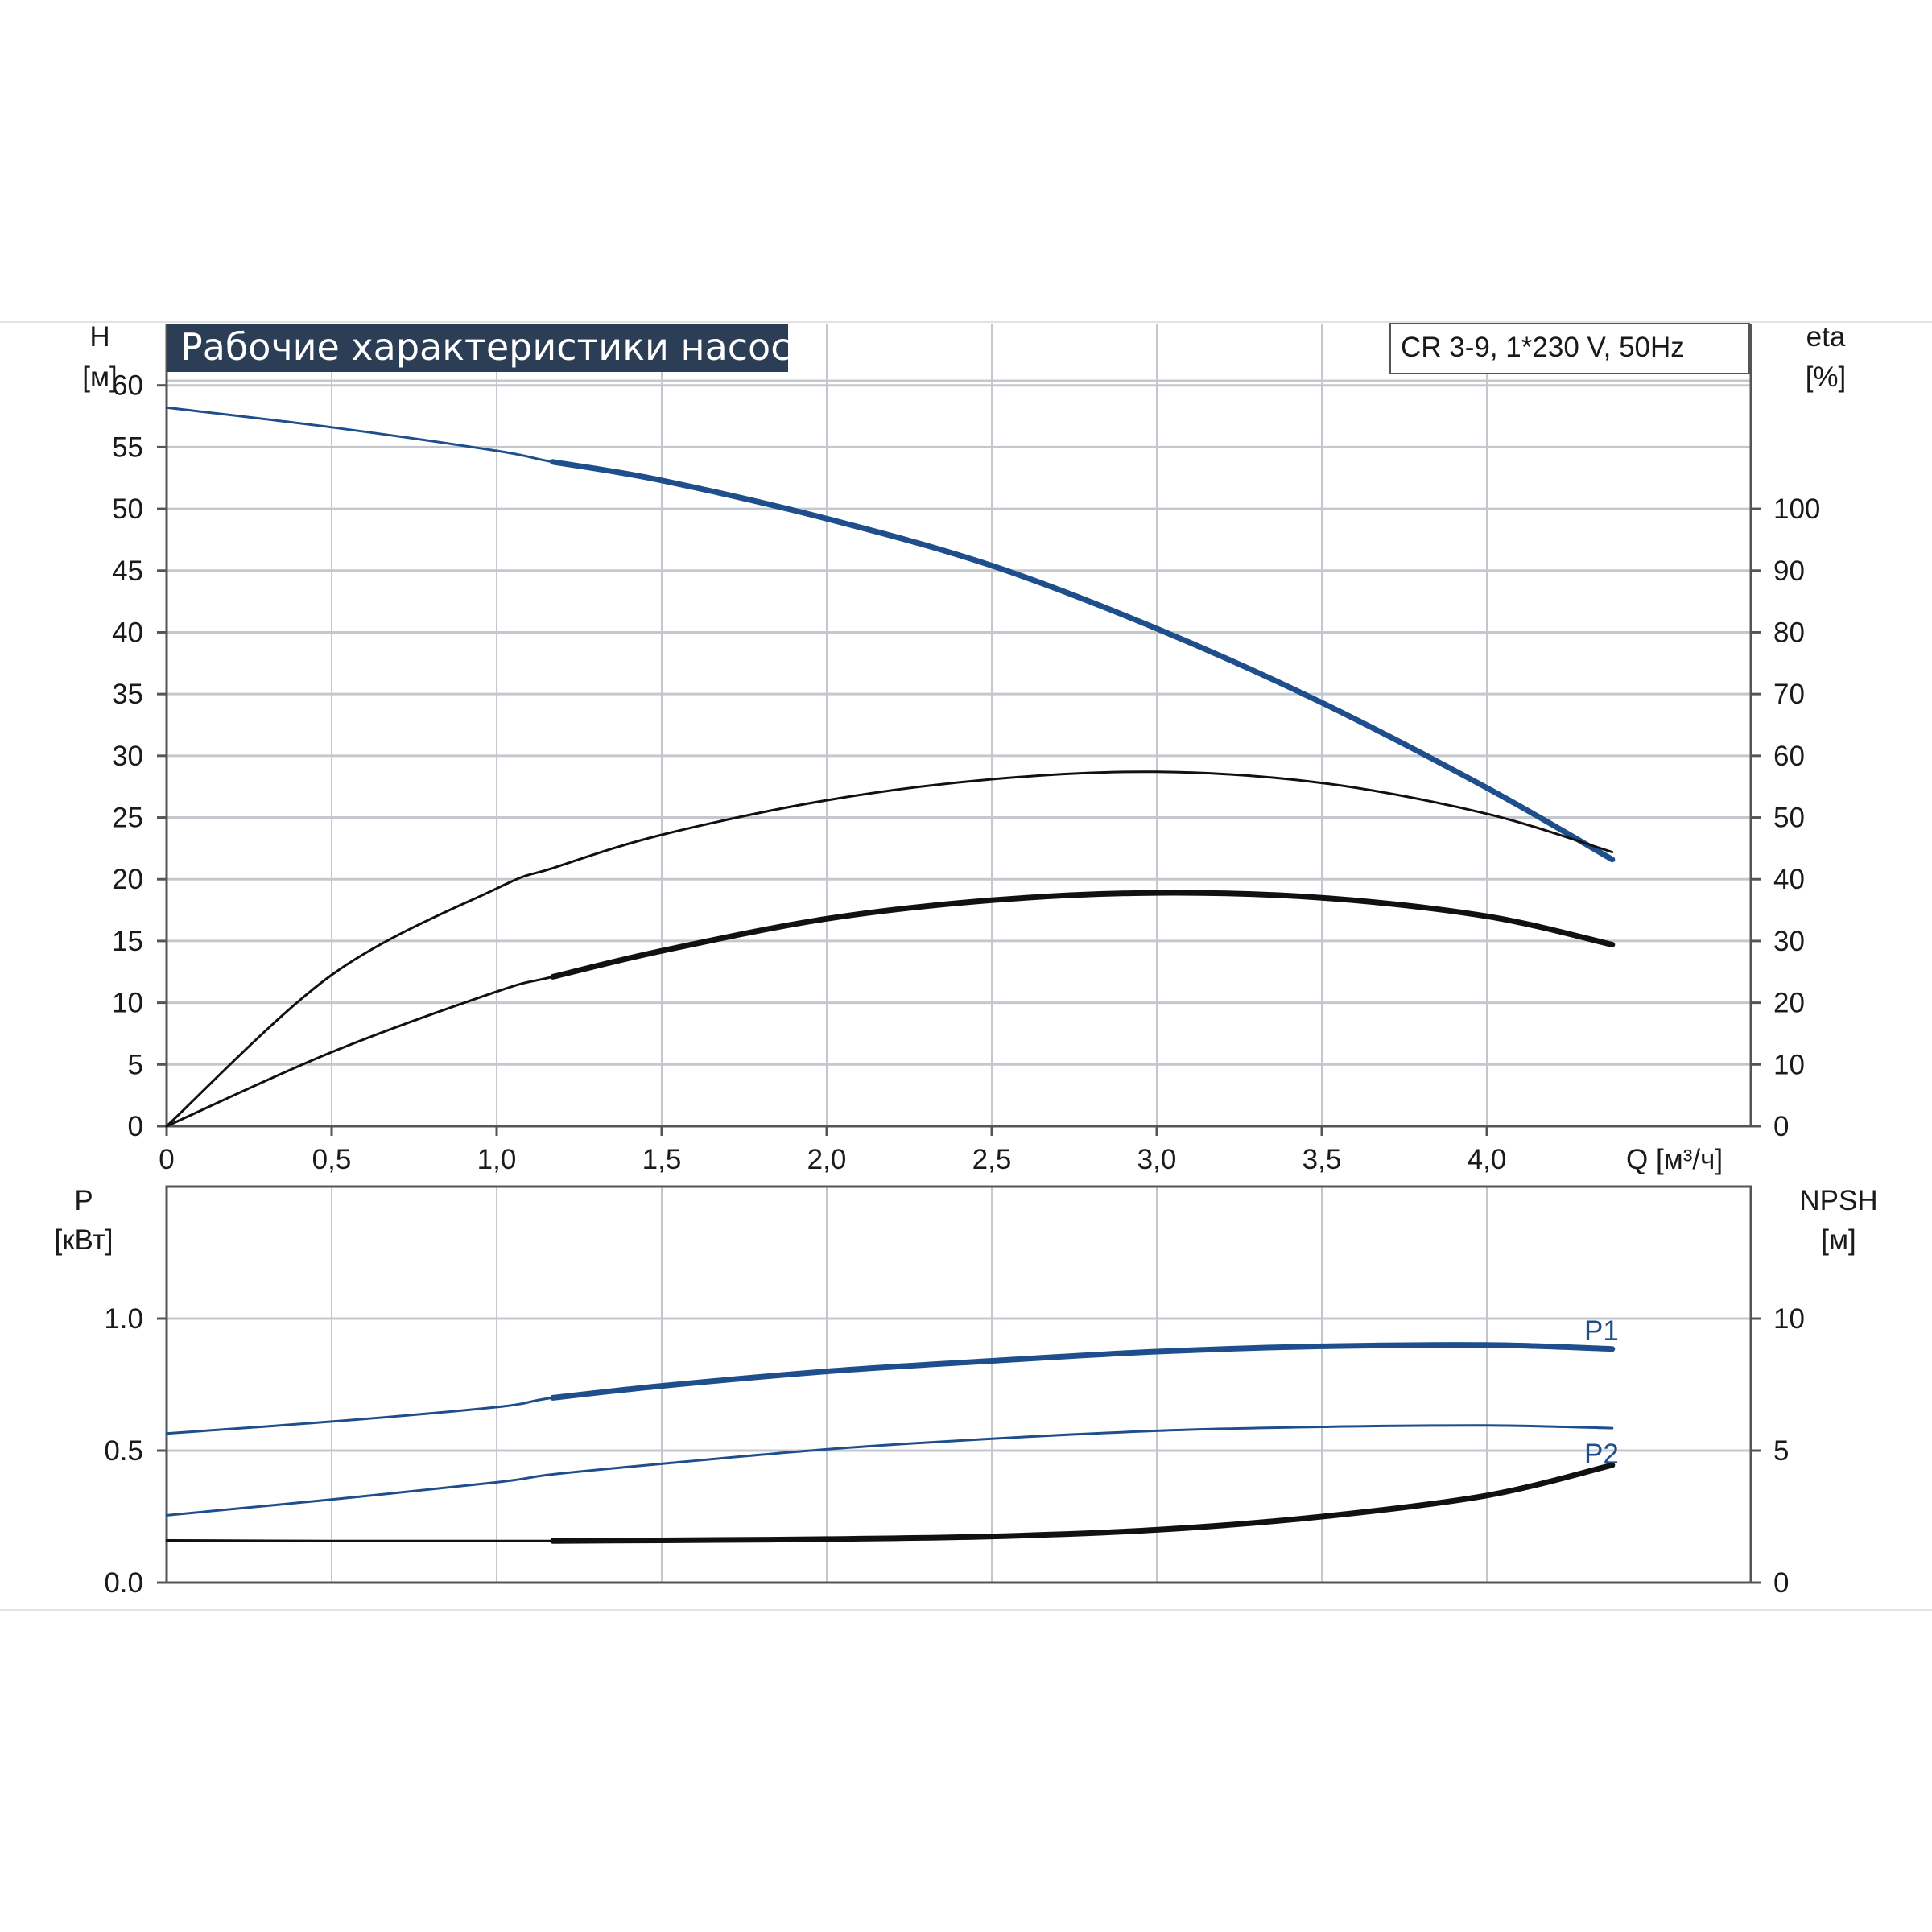 This screenshot has height=1932, width=1932. Describe the element at coordinates (497, 1159) in the screenshot. I see `x-tick-label: 1,0` at that location.